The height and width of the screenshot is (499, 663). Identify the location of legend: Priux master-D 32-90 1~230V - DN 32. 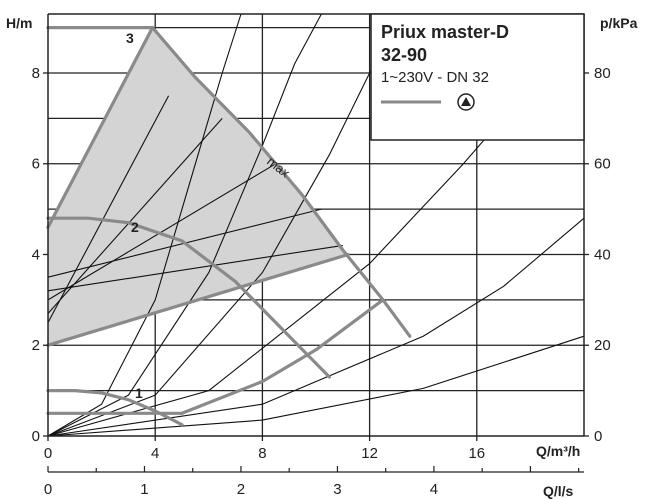
(477, 77).